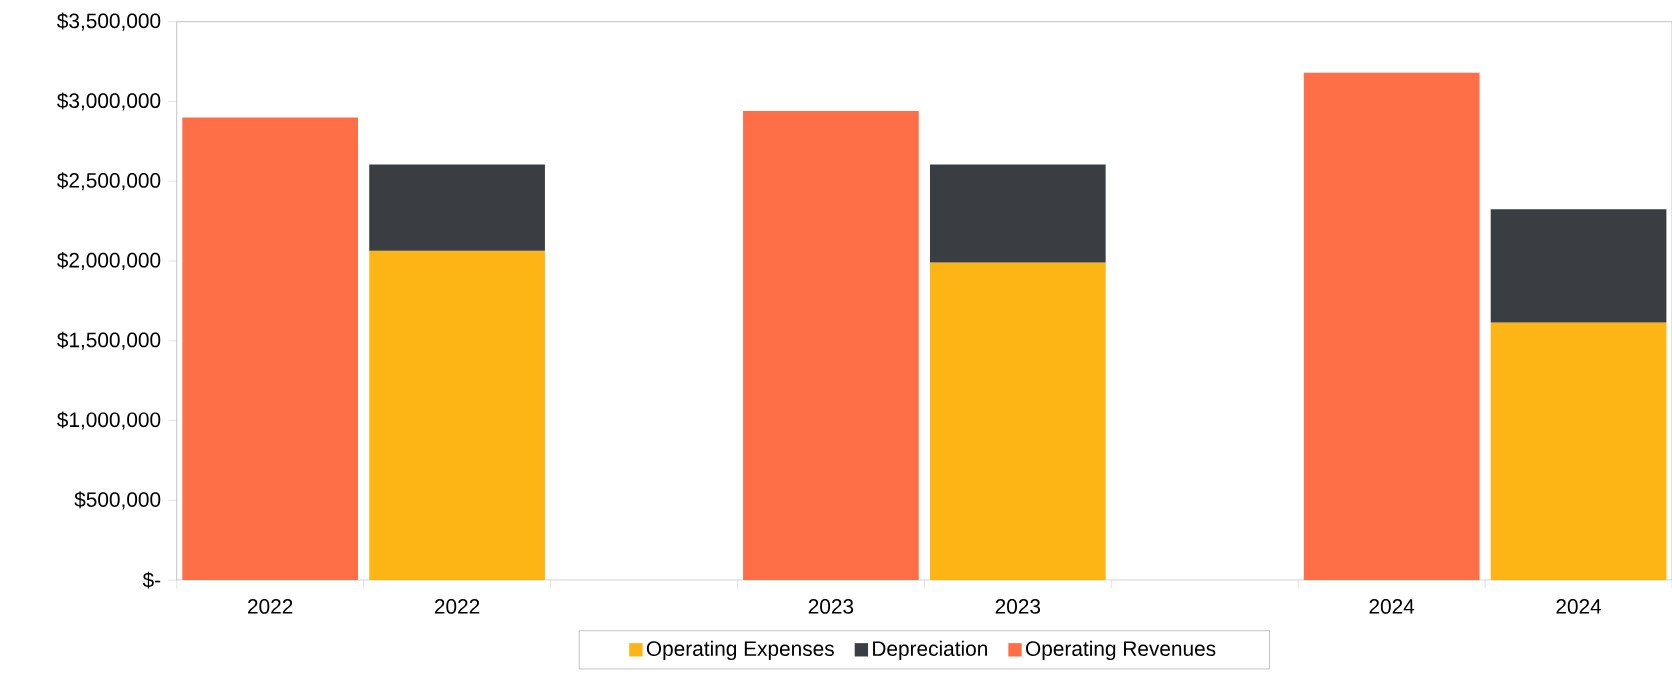 The width and height of the screenshot is (1672, 687). Describe the element at coordinates (151, 580) in the screenshot. I see `y-tick-label: $-` at that location.